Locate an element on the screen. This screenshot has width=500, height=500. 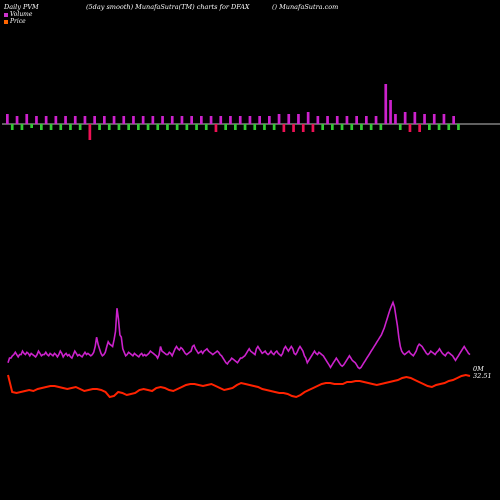
legend-price-swatch is located at coordinates (6, 21).